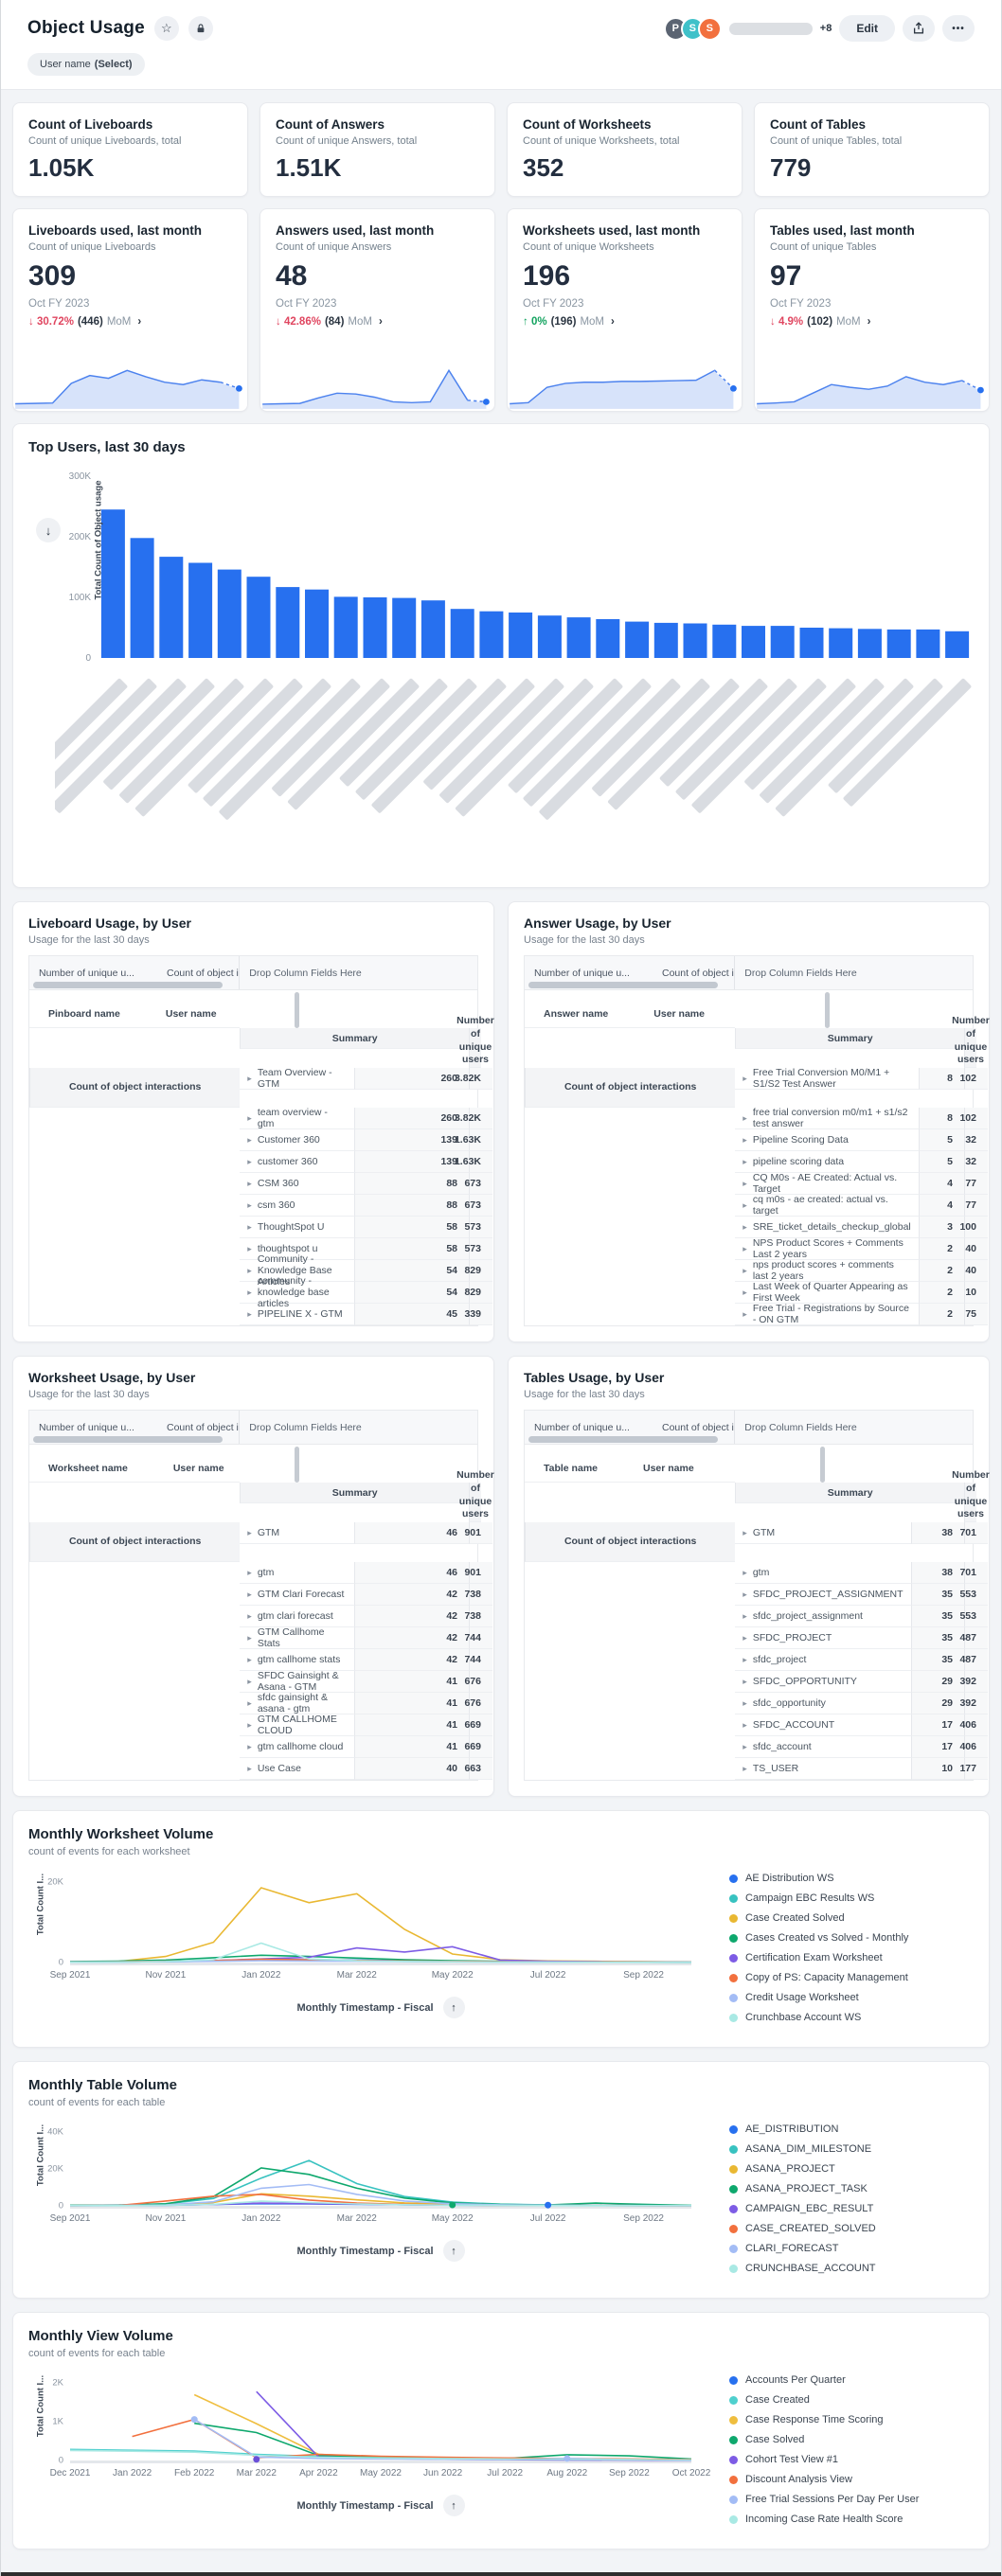  Describe the element at coordinates (571, 1469) in the screenshot. I see `name-column-header: Table name` at that location.